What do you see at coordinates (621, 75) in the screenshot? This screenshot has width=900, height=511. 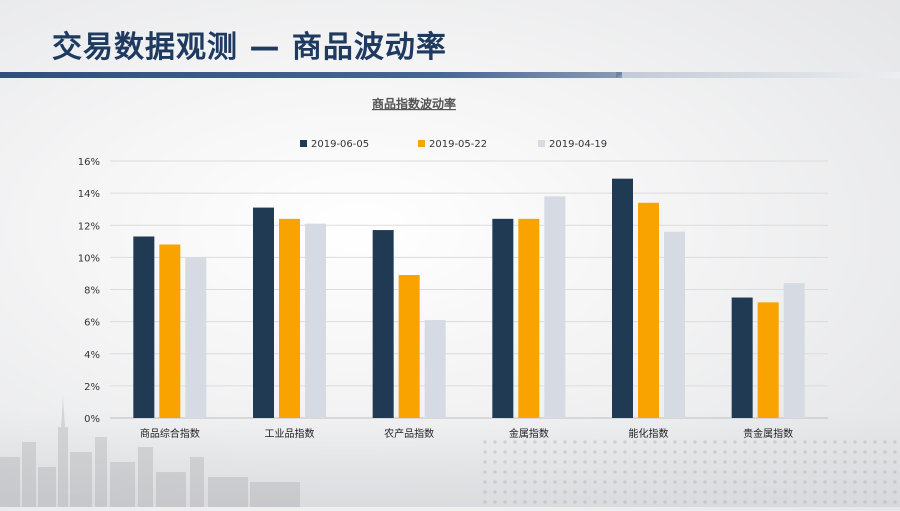 I see `title-underline-notch` at bounding box center [621, 75].